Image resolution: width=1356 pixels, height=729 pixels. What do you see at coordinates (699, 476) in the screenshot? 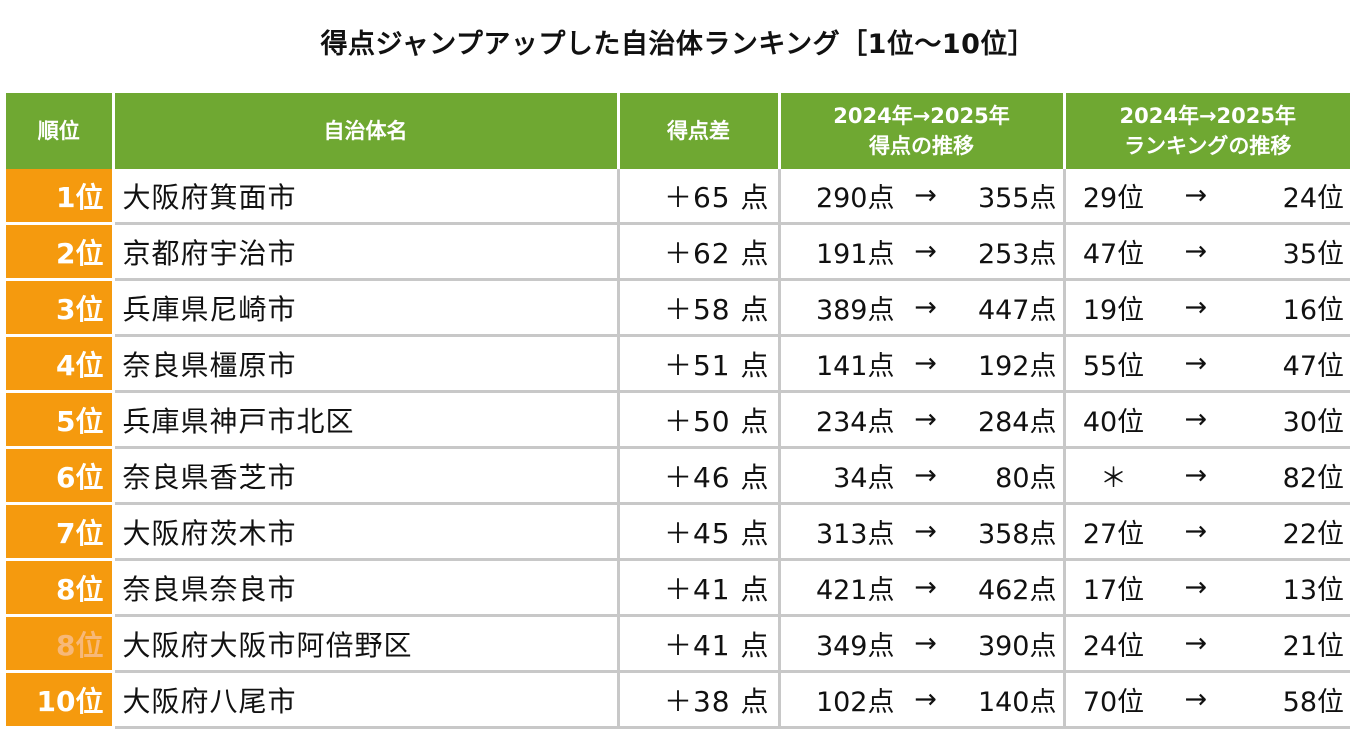
I see `score-diff: ＋46 点` at bounding box center [699, 476].